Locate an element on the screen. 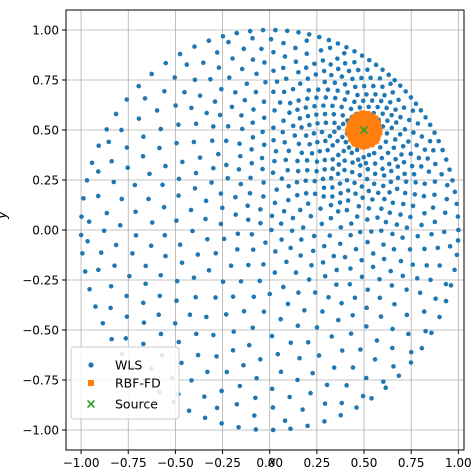 The height and width of the screenshot is (474, 474). x-tick-label: 1.00 is located at coordinates (458, 463).